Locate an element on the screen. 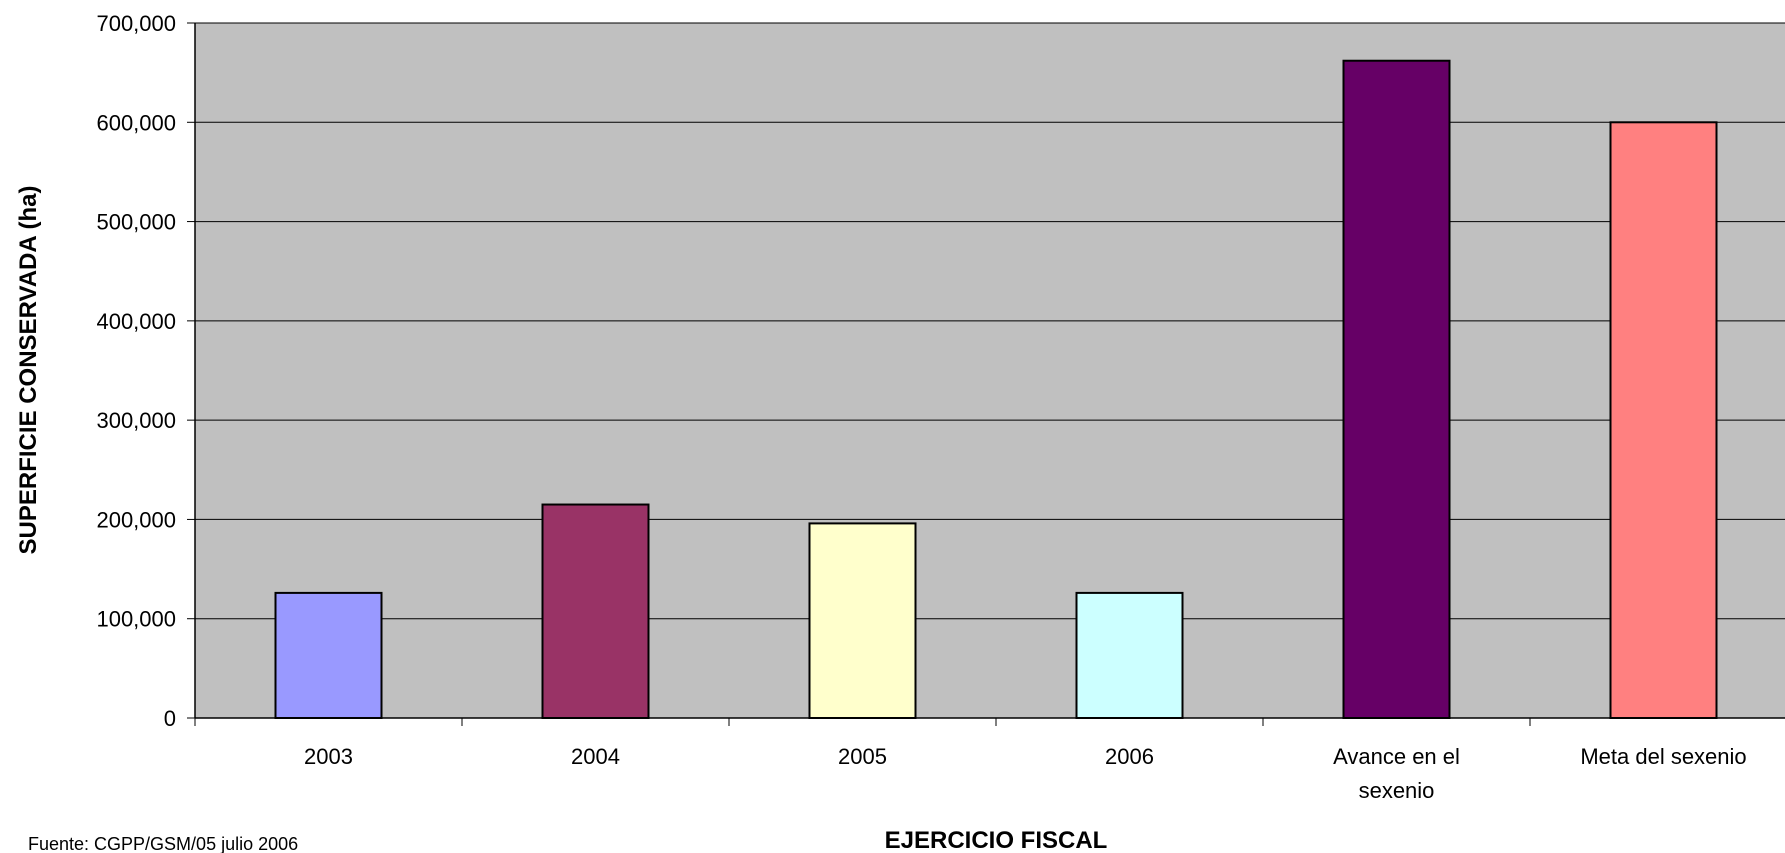 This screenshot has height=853, width=1785. y-tick-label: 500,000 is located at coordinates (136, 222).